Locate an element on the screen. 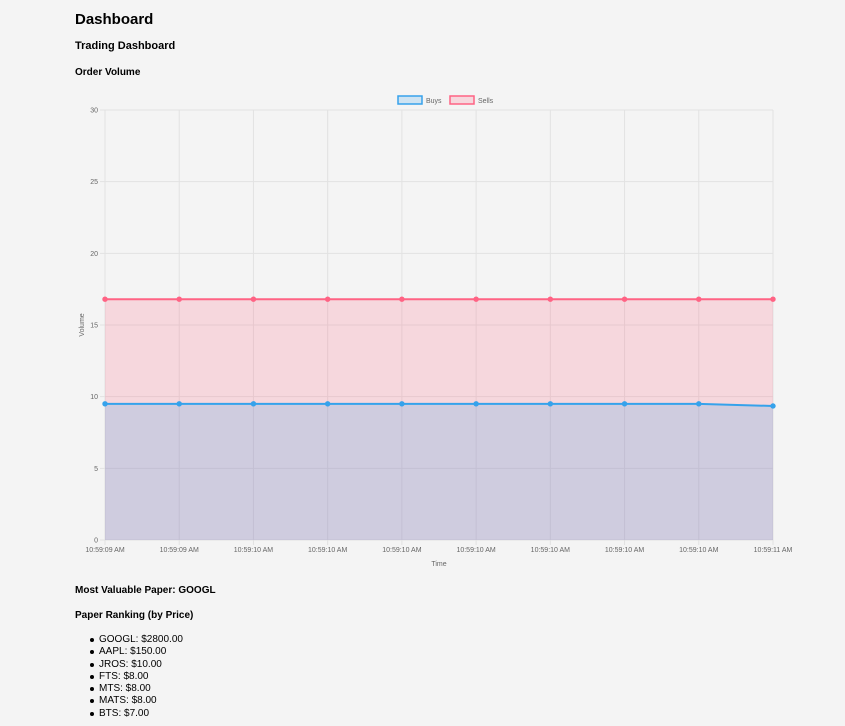 This screenshot has width=845, height=726. ranking-title: Paper Ranking (by Price) is located at coordinates (134, 615).